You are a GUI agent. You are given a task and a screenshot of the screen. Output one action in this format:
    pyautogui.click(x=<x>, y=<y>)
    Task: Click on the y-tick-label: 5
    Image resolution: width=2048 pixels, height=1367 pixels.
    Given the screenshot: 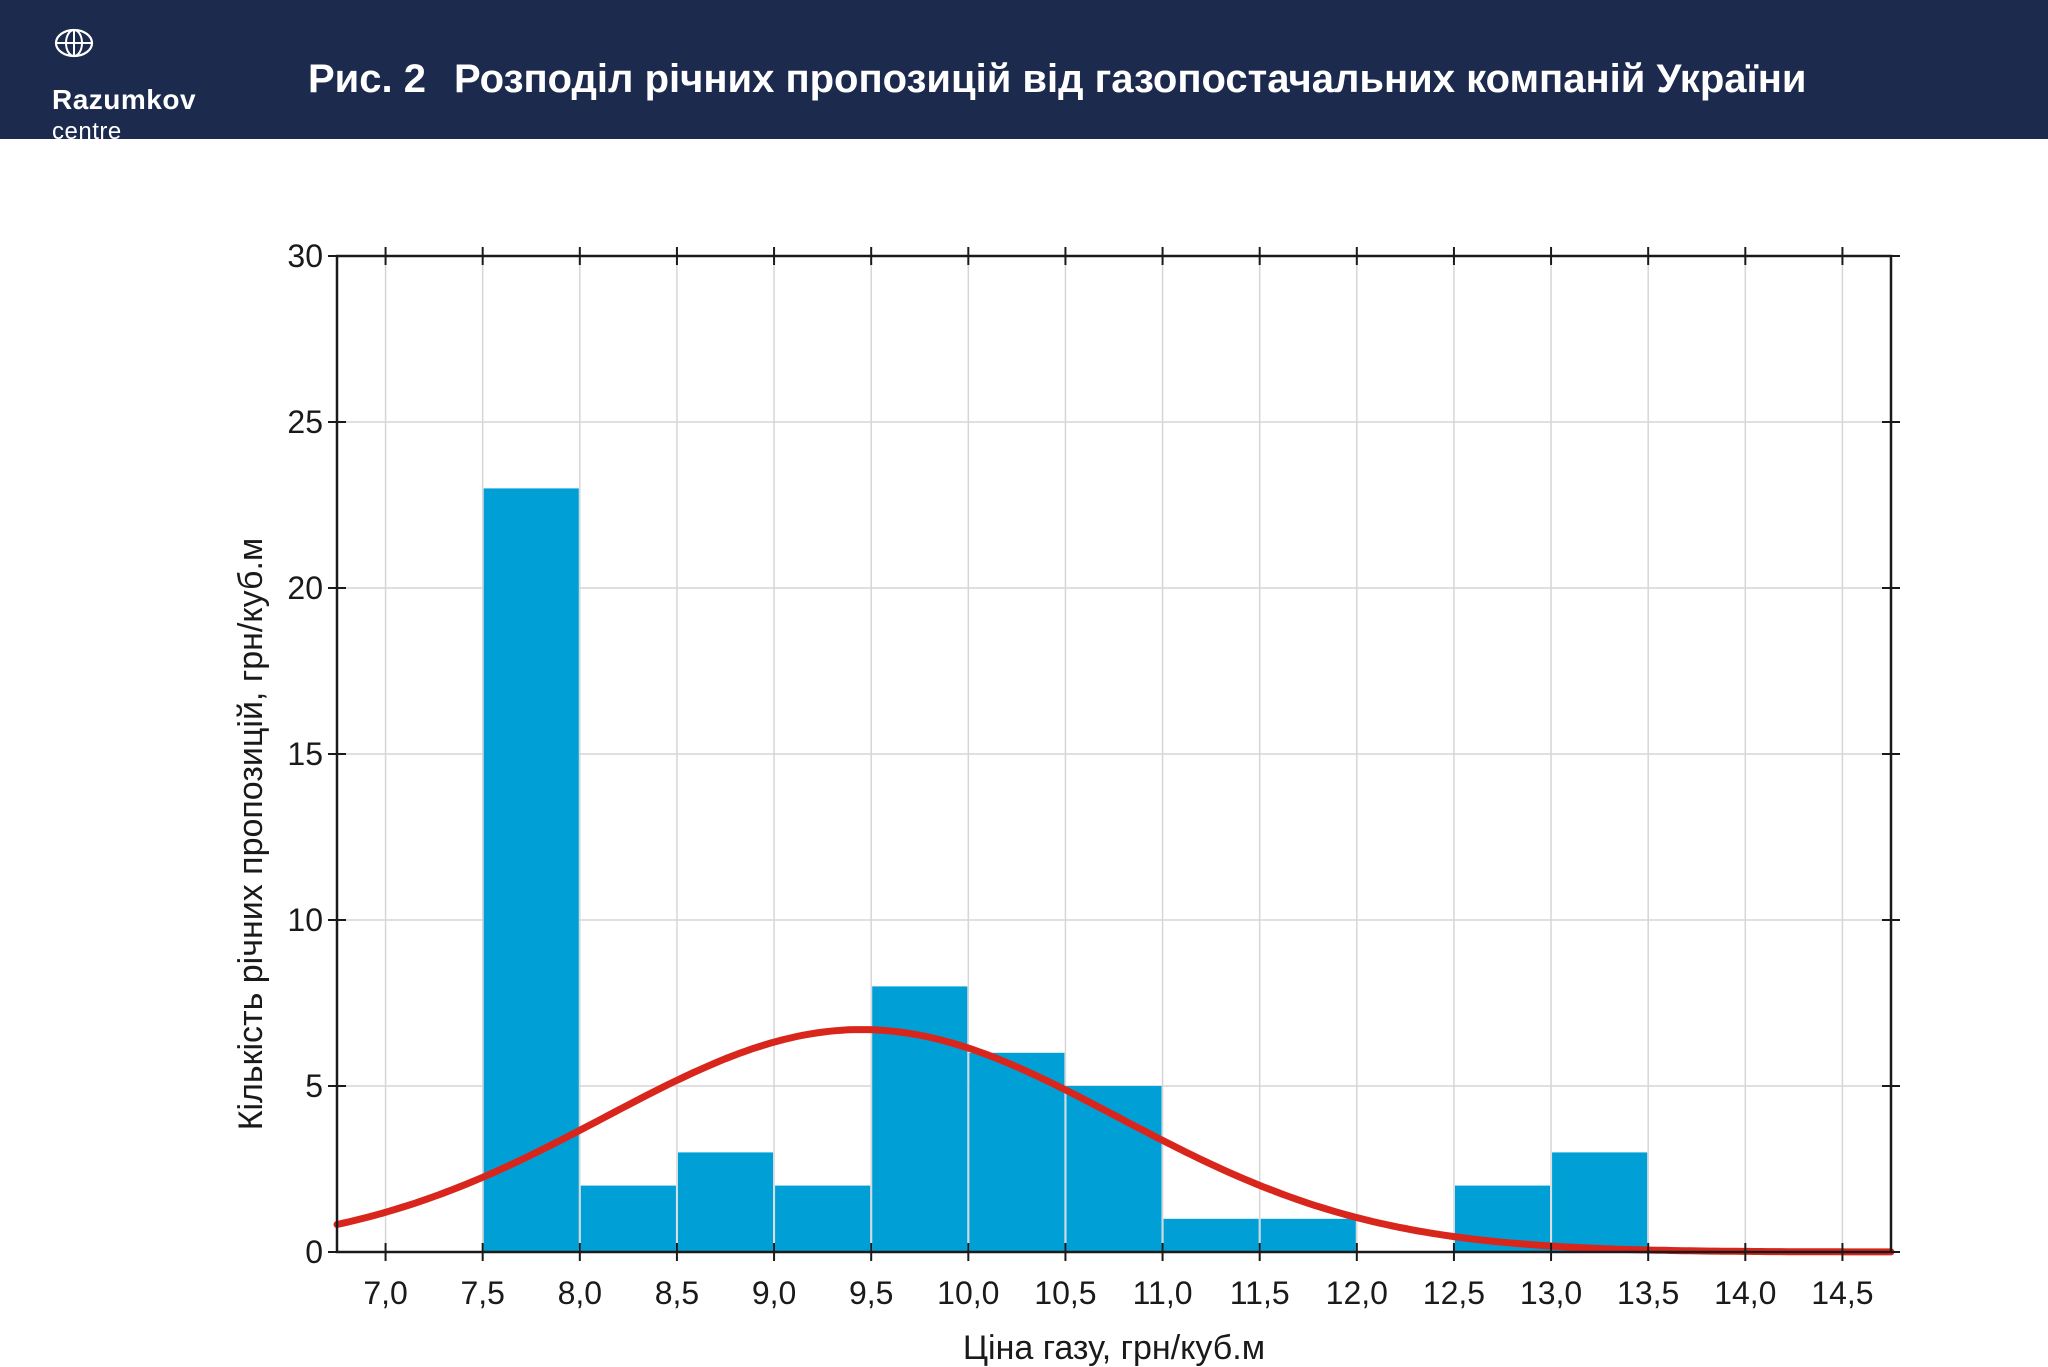 What is the action you would take?
    pyautogui.click(x=314, y=1086)
    